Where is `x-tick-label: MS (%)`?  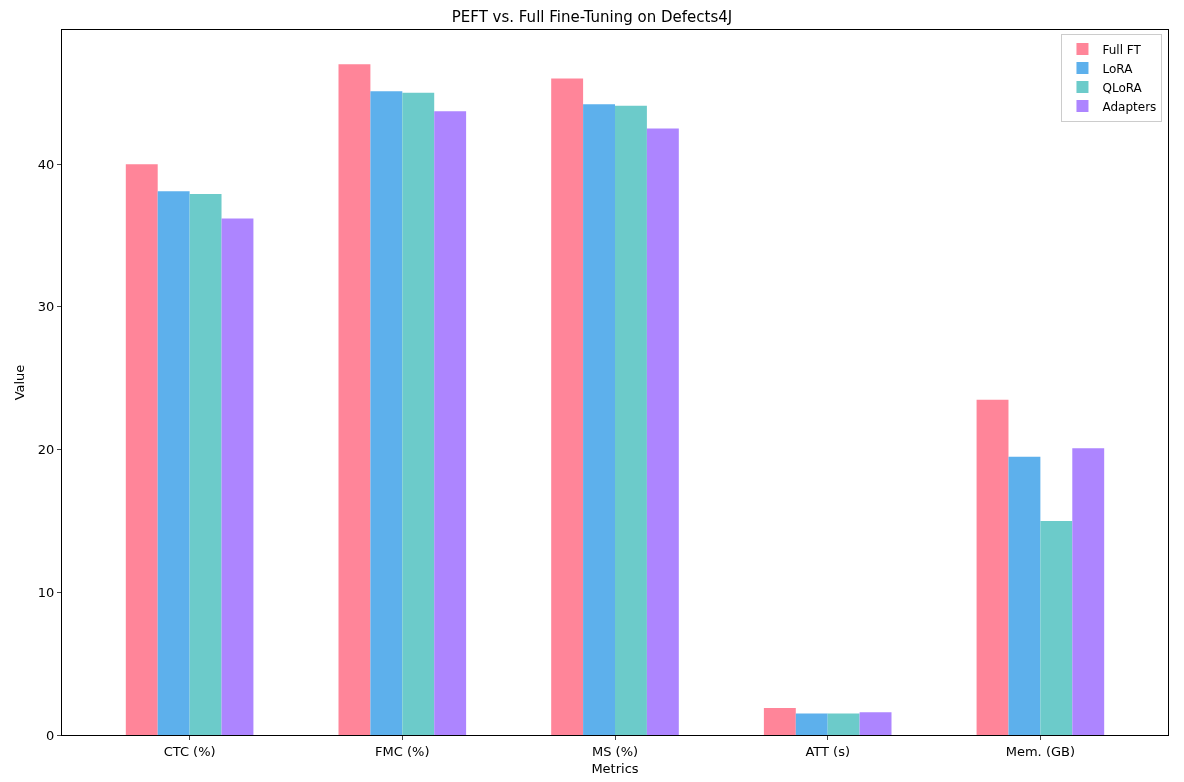 x-tick-label: MS (%) is located at coordinates (615, 751).